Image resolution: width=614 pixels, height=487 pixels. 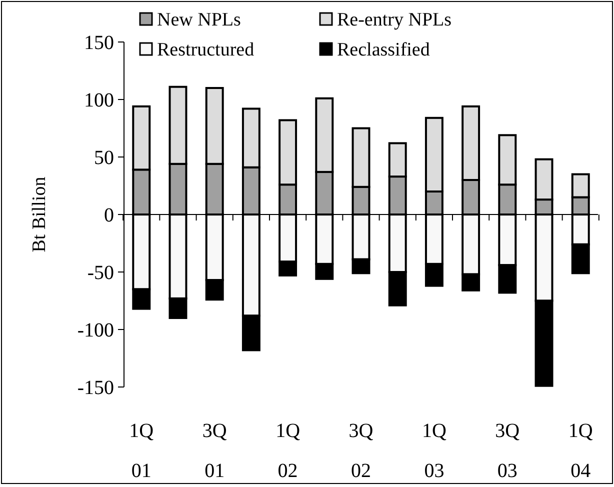 What do you see at coordinates (99, 43) in the screenshot?
I see `y-tick-label: 150` at bounding box center [99, 43].